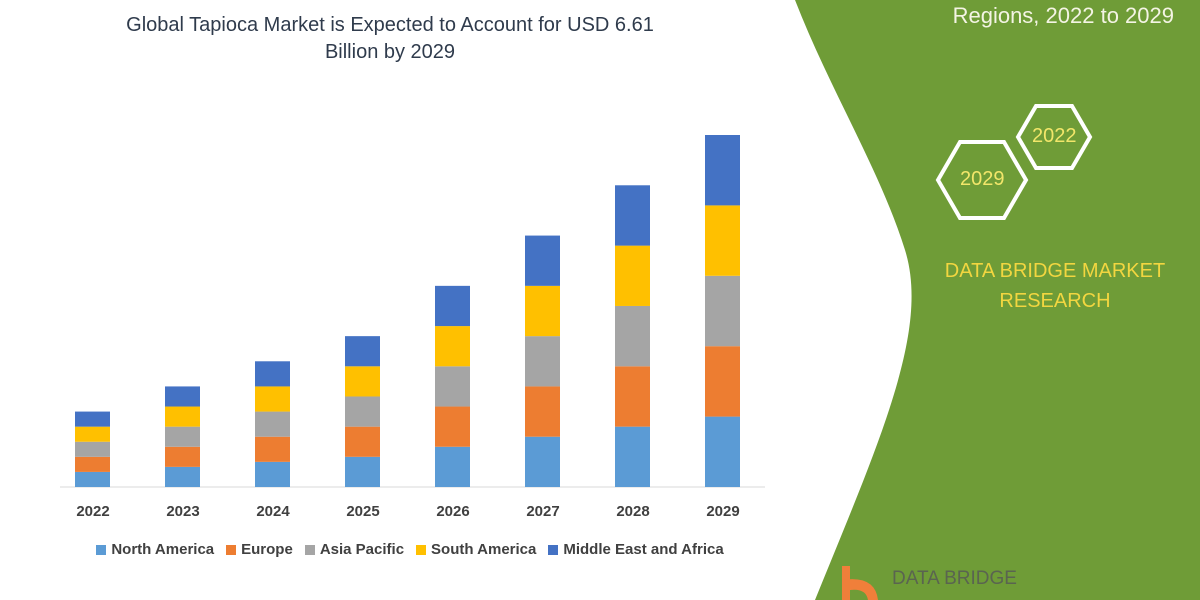 The width and height of the screenshot is (1200, 600). I want to click on bar-segment-2024-middle-east-and-africa, so click(272, 374).